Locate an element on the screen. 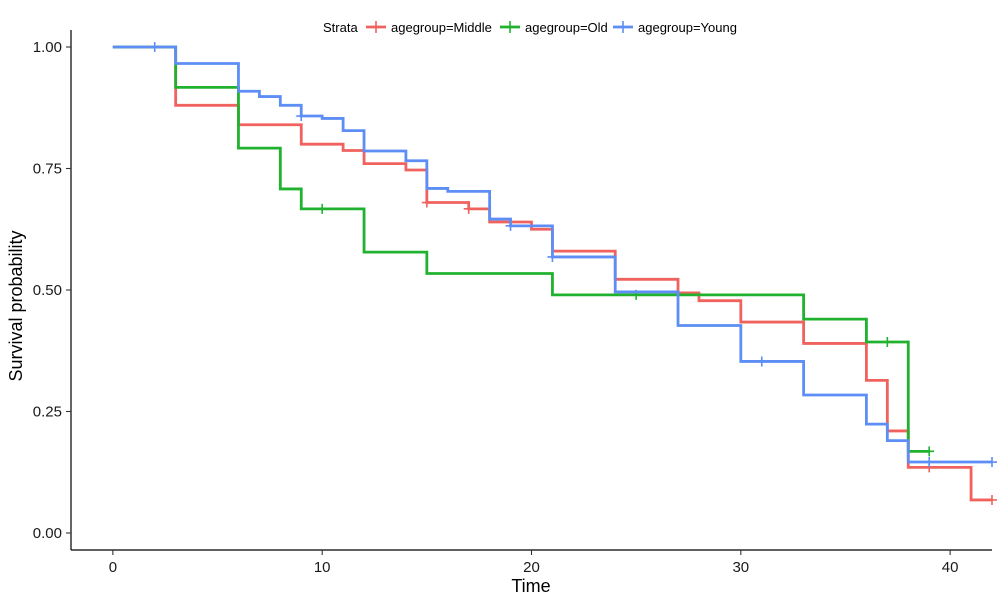 The width and height of the screenshot is (1000, 600). legend-title: Strata is located at coordinates (340, 27).